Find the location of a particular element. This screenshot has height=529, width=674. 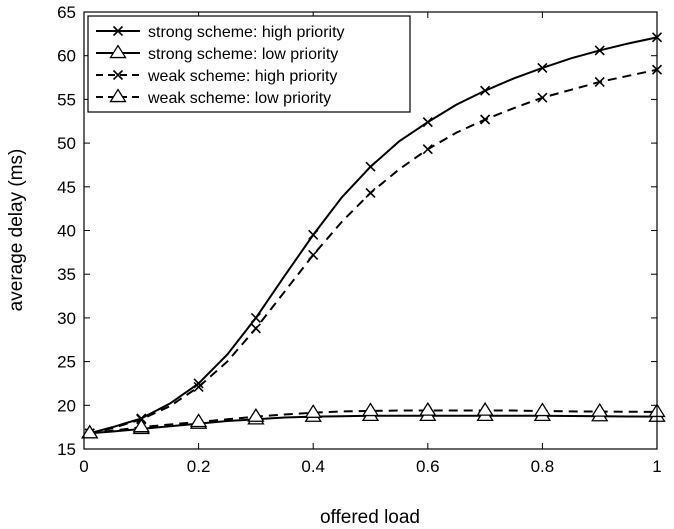

legend-box is located at coordinates (249, 64).